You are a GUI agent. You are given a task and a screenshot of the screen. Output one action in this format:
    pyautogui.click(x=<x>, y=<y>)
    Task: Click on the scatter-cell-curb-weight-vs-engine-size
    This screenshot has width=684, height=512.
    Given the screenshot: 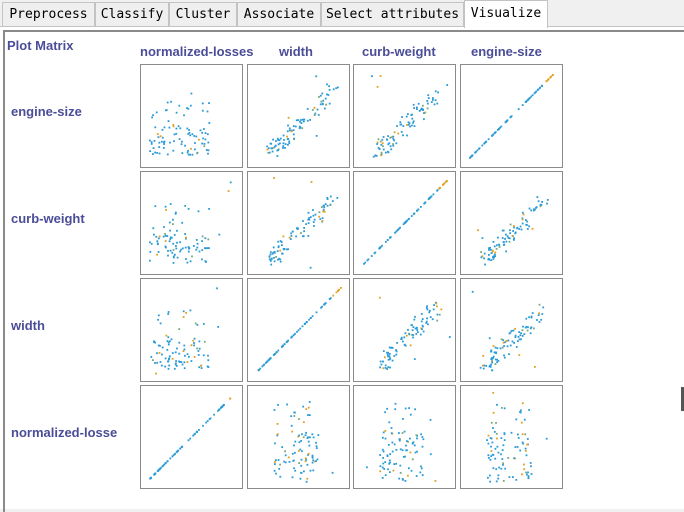 What is the action you would take?
    pyautogui.click(x=511, y=223)
    